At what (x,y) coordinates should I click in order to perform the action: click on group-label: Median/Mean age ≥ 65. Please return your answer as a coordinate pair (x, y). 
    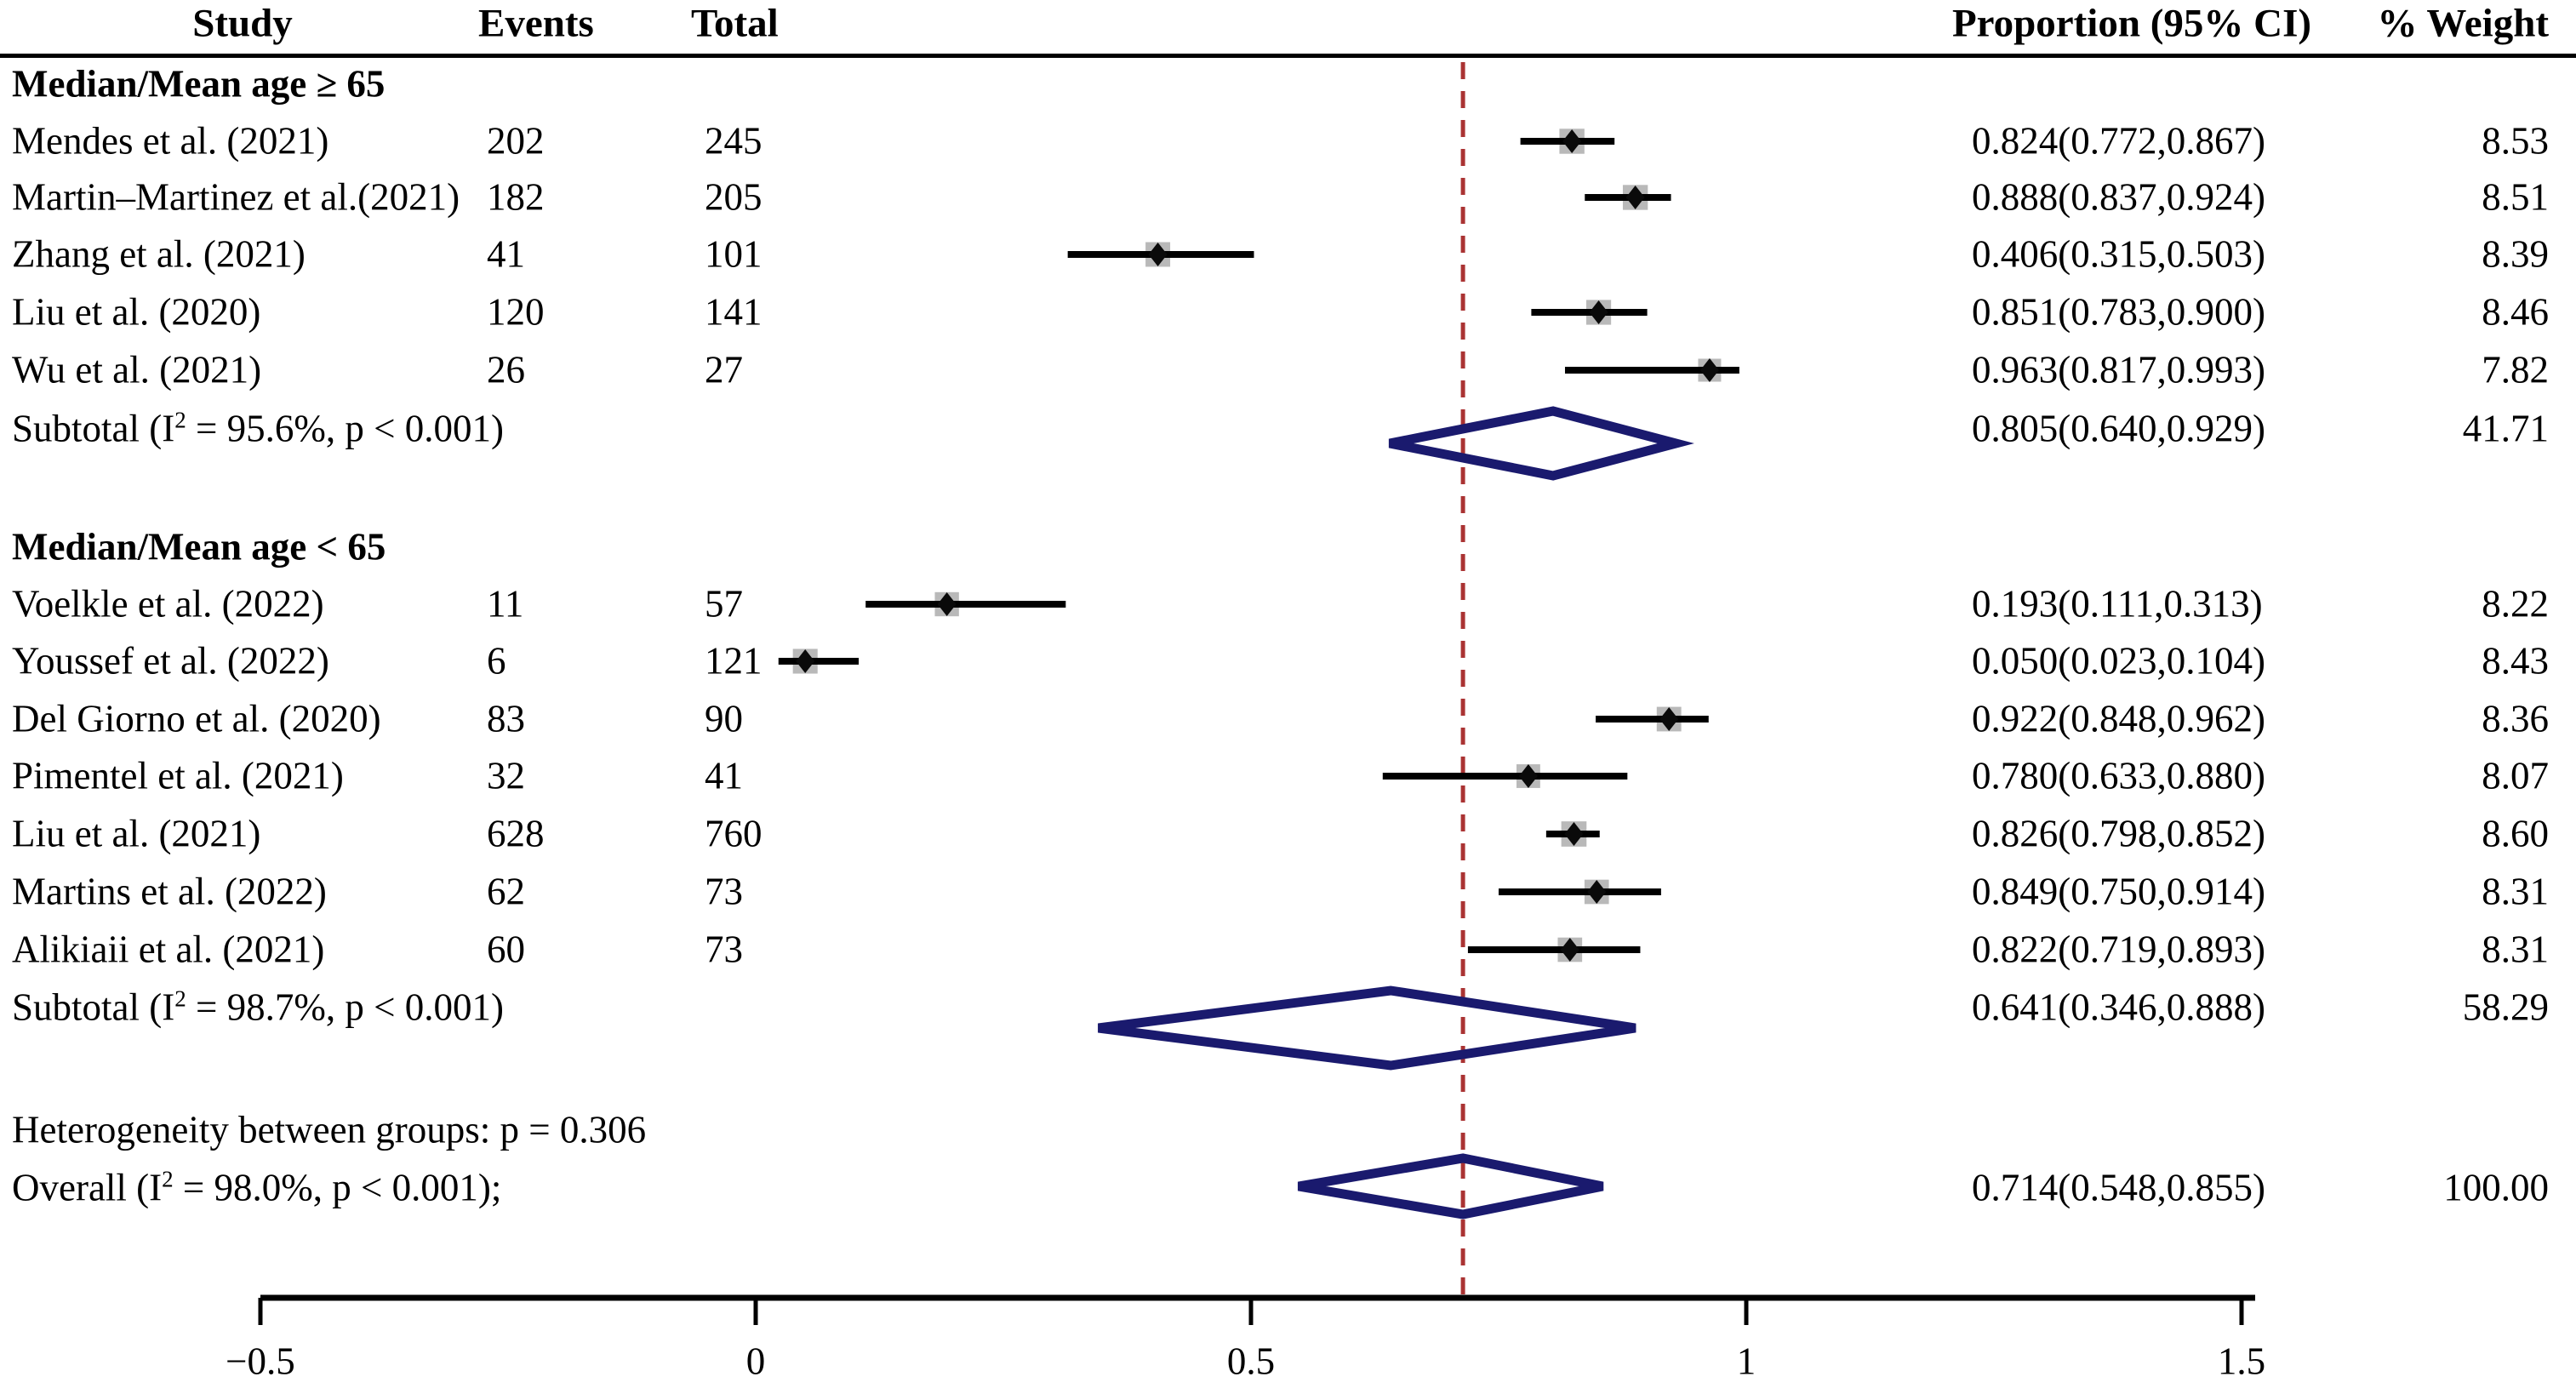
    Looking at the image, I should click on (199, 84).